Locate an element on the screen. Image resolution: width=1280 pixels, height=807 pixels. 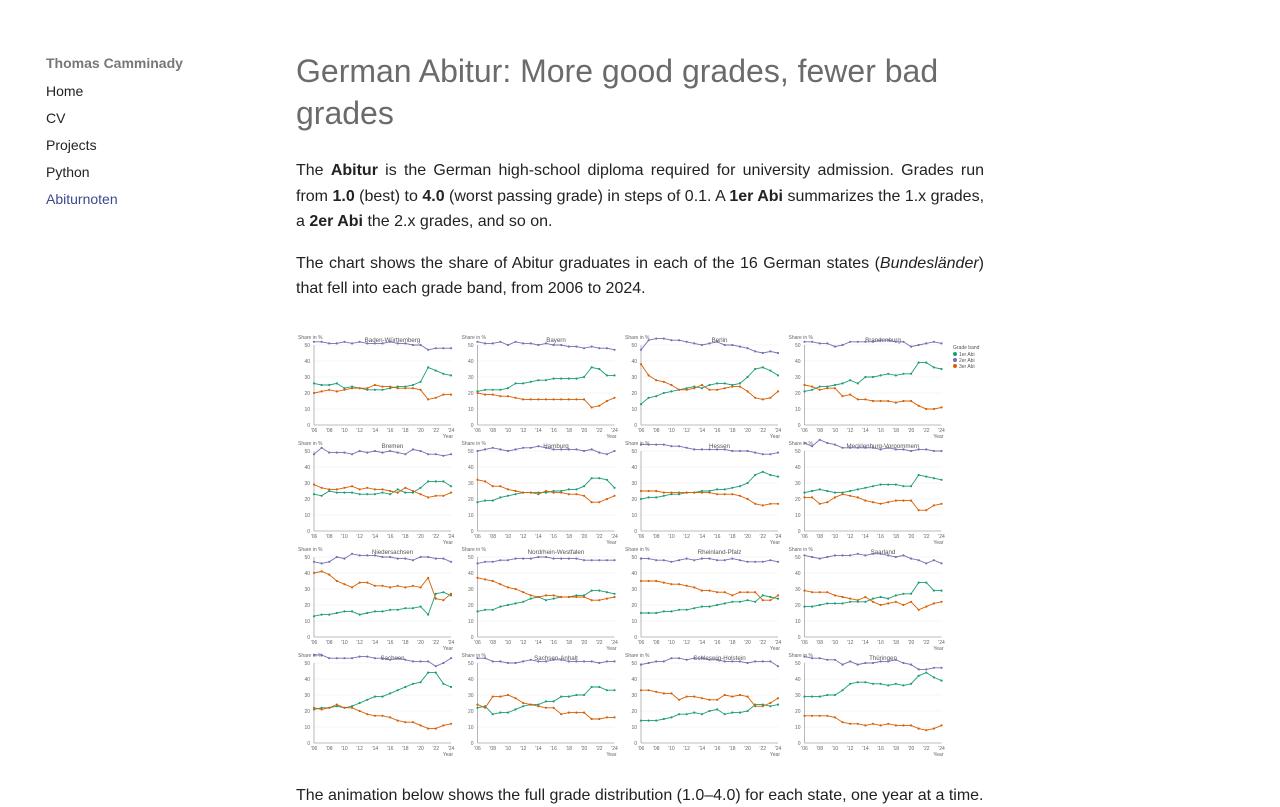
nav-home: Home is located at coordinates (65, 91).